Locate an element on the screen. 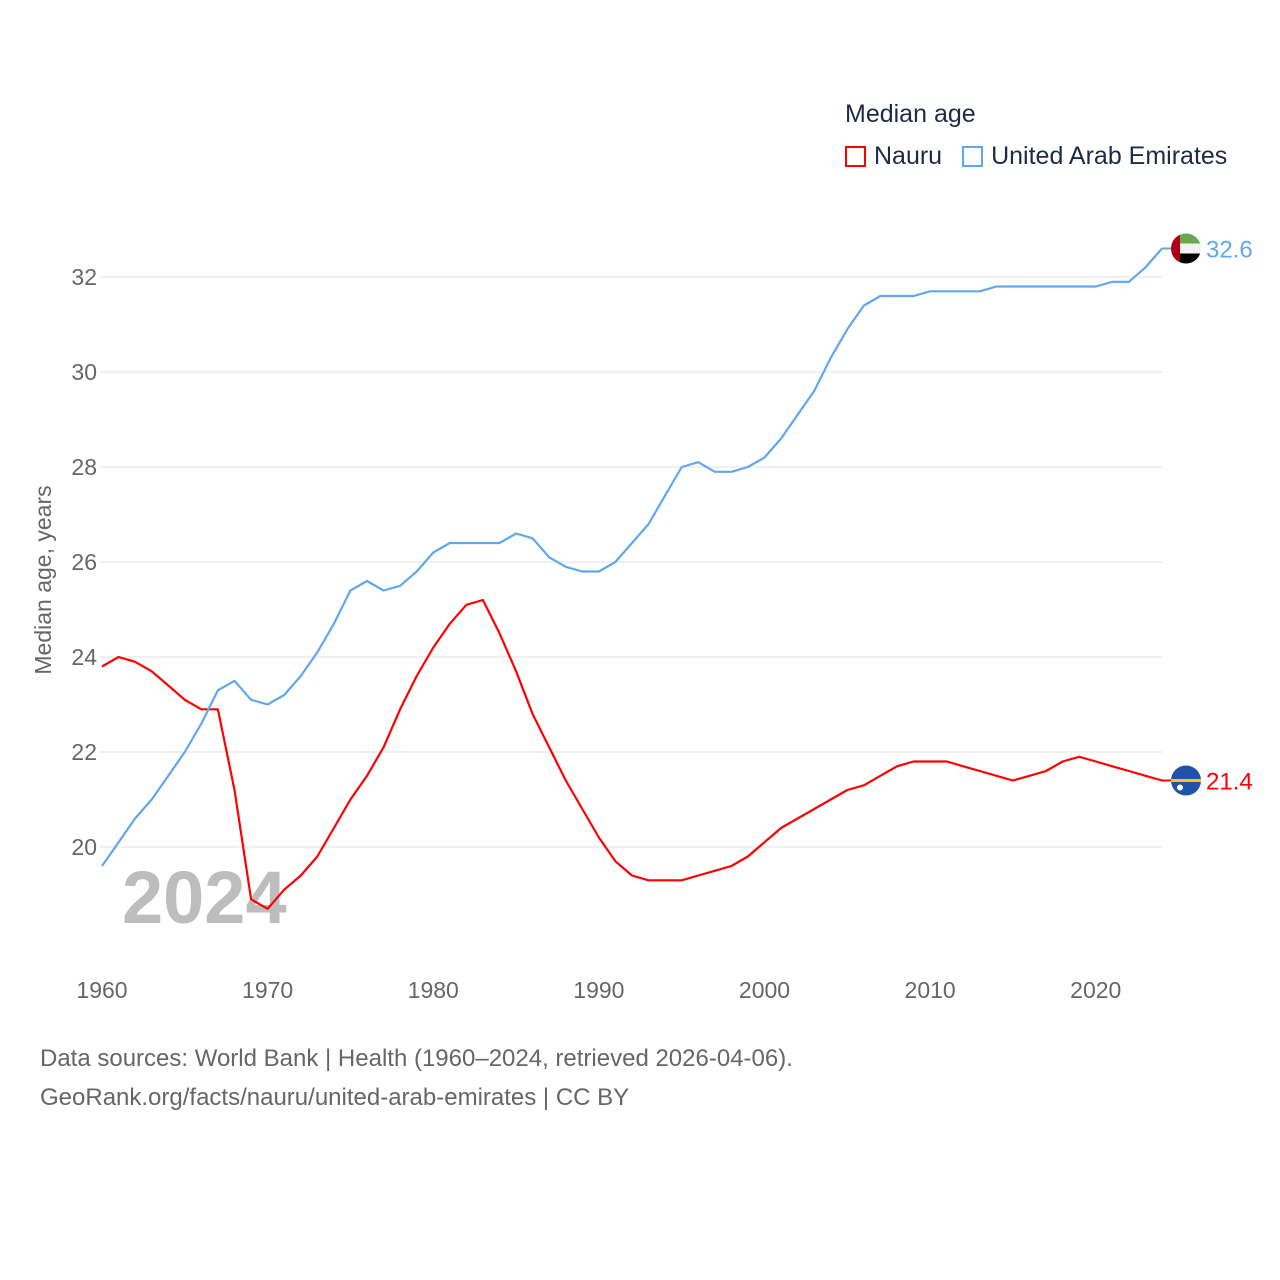 The height and width of the screenshot is (1280, 1280). x-tick-label: 2020 is located at coordinates (1095, 990).